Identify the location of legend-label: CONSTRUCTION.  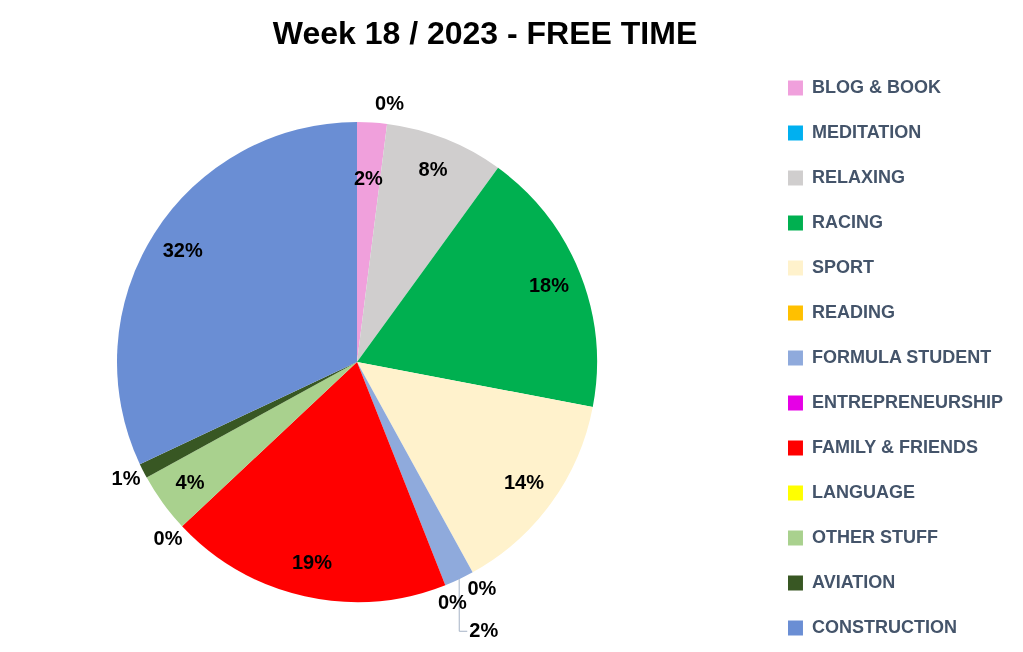
(884, 626).